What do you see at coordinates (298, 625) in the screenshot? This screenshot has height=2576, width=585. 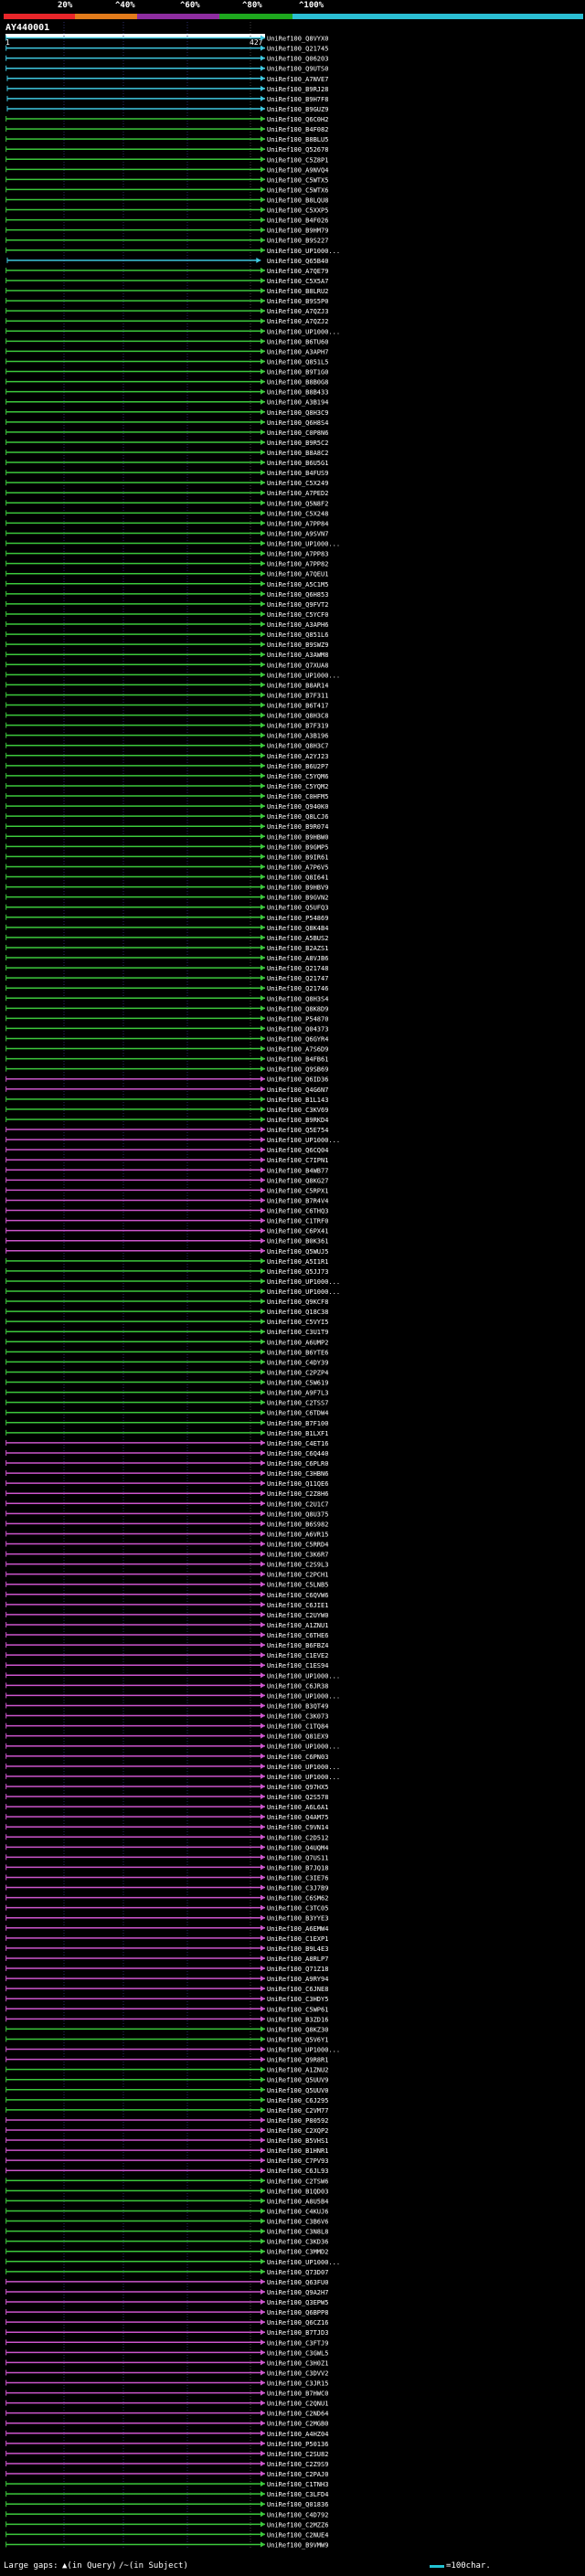 I see `hit-label: UniRef100_A3APH6` at bounding box center [298, 625].